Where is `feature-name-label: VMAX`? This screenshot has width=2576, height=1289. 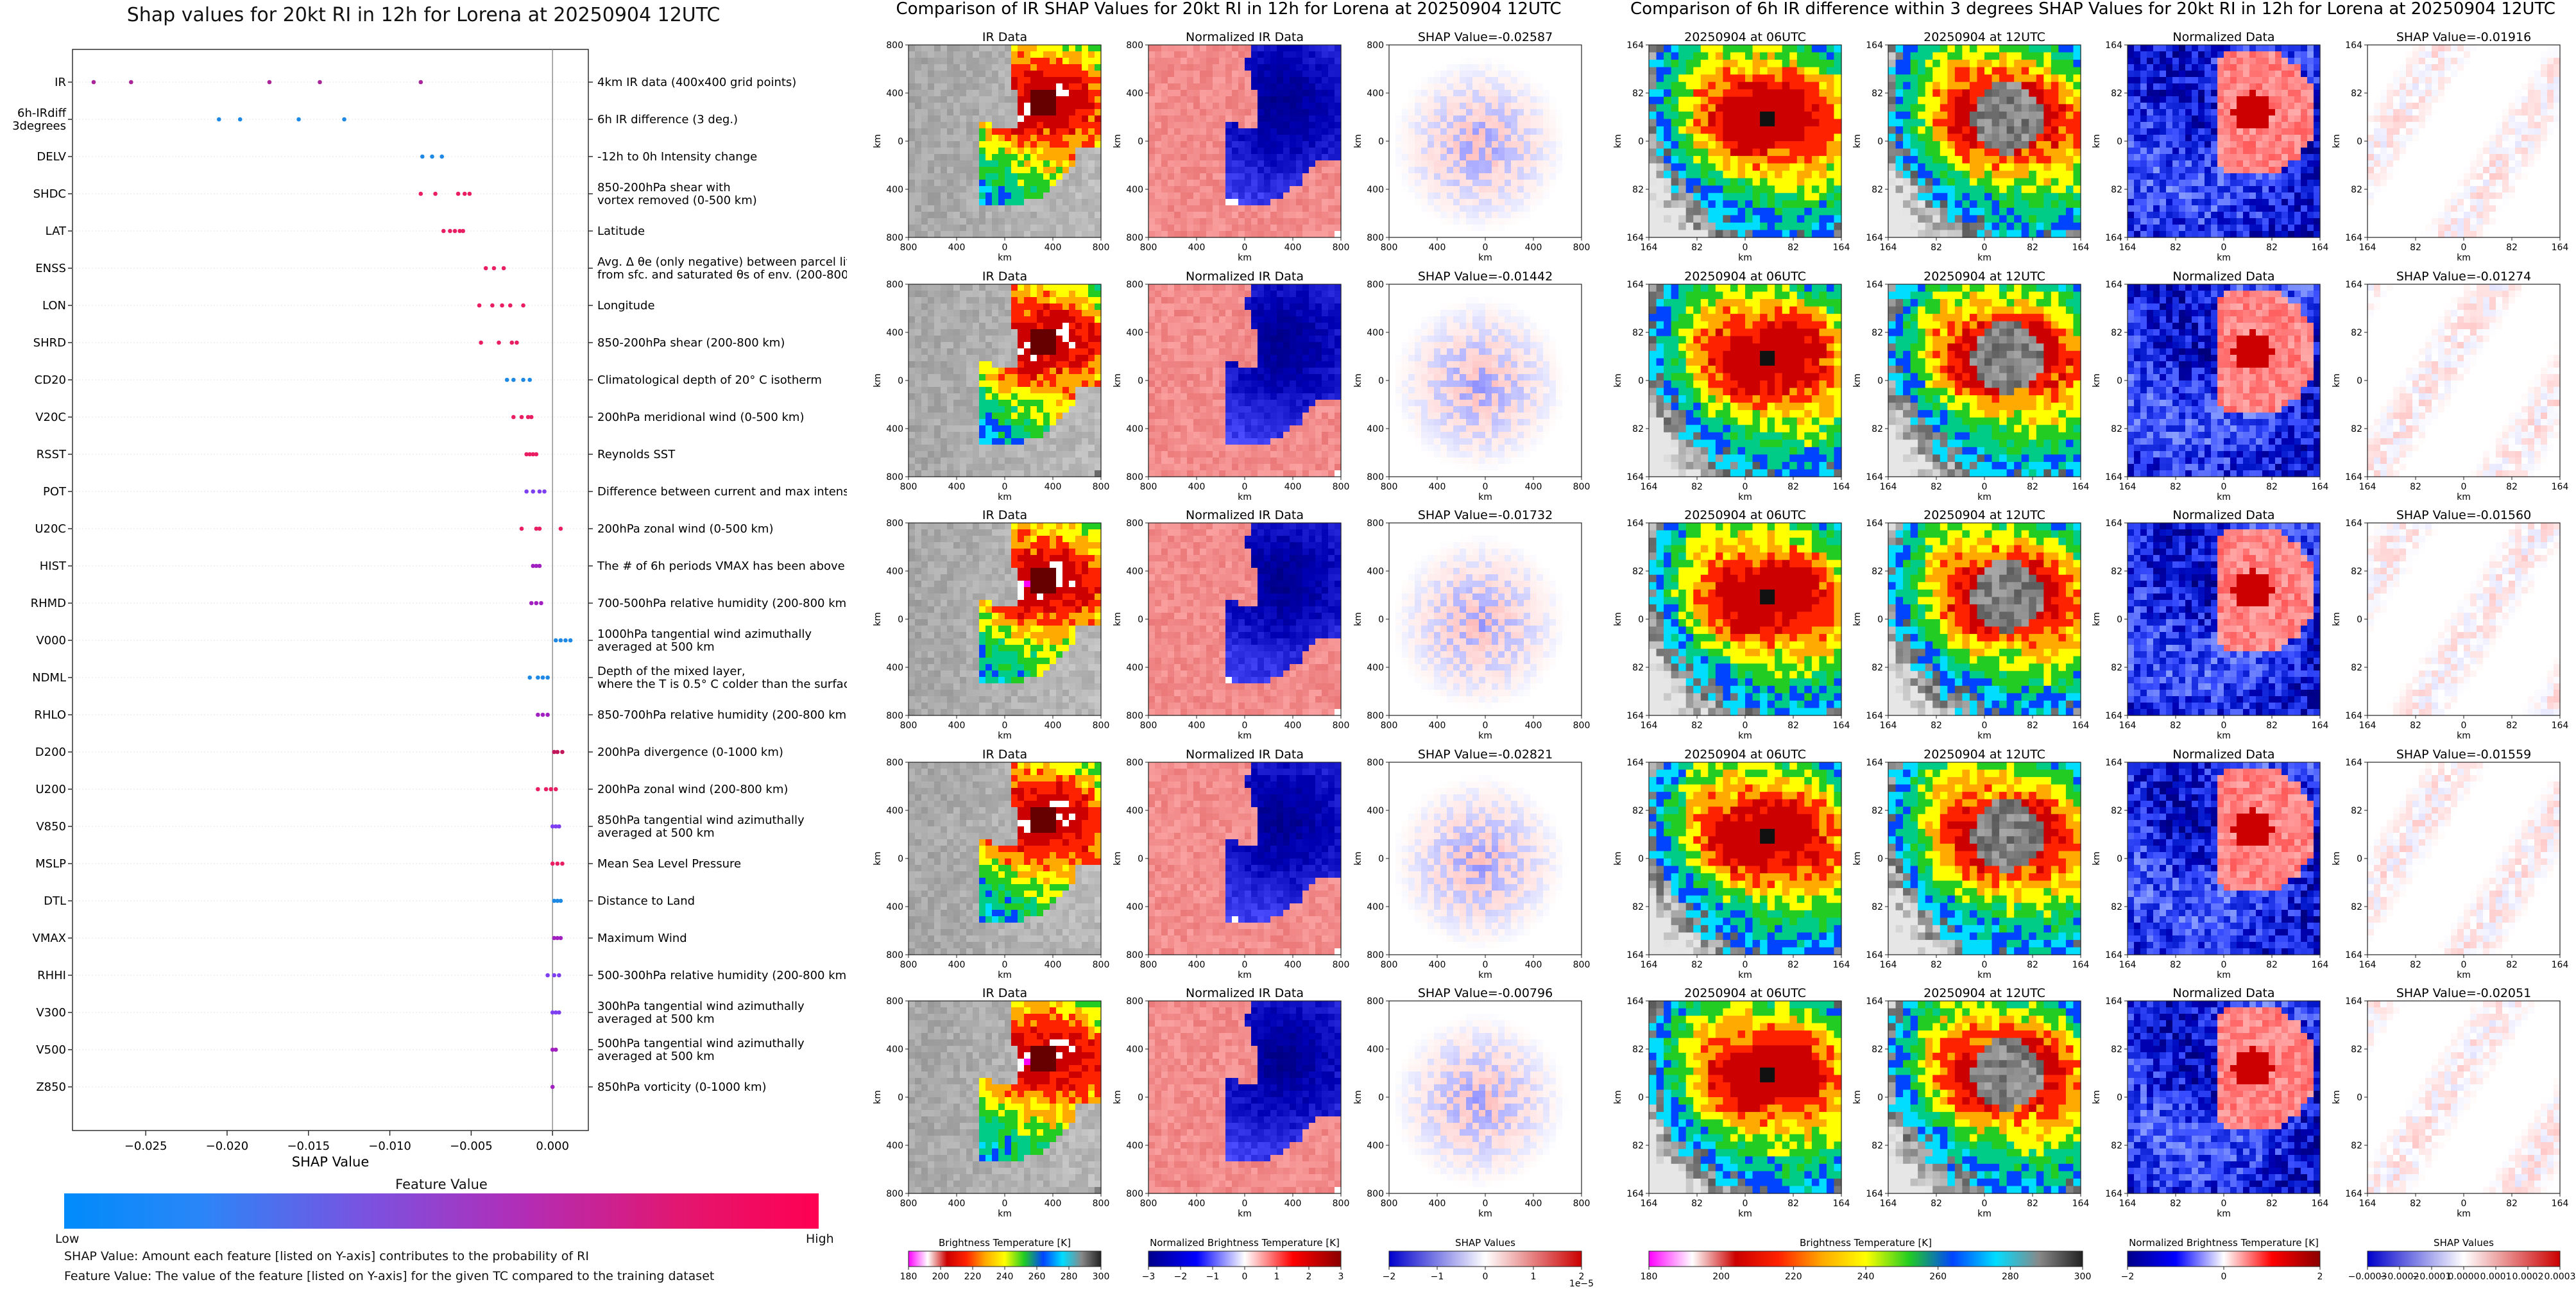 feature-name-label: VMAX is located at coordinates (50, 939).